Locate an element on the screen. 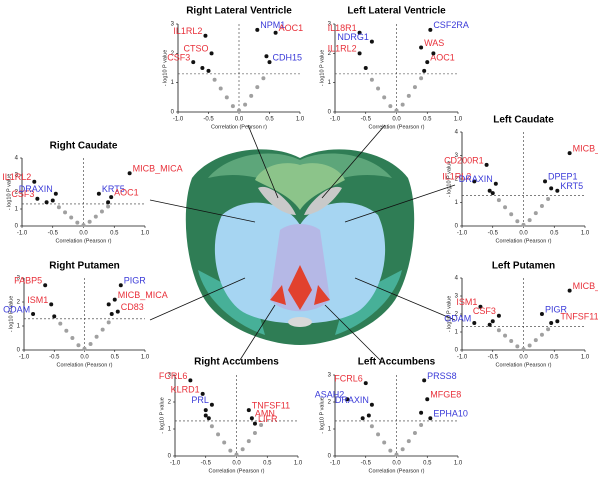 Image resolution: width=598 pixels, height=480 pixels. y-axis-label: - log10 P value is located at coordinates (449, 179).